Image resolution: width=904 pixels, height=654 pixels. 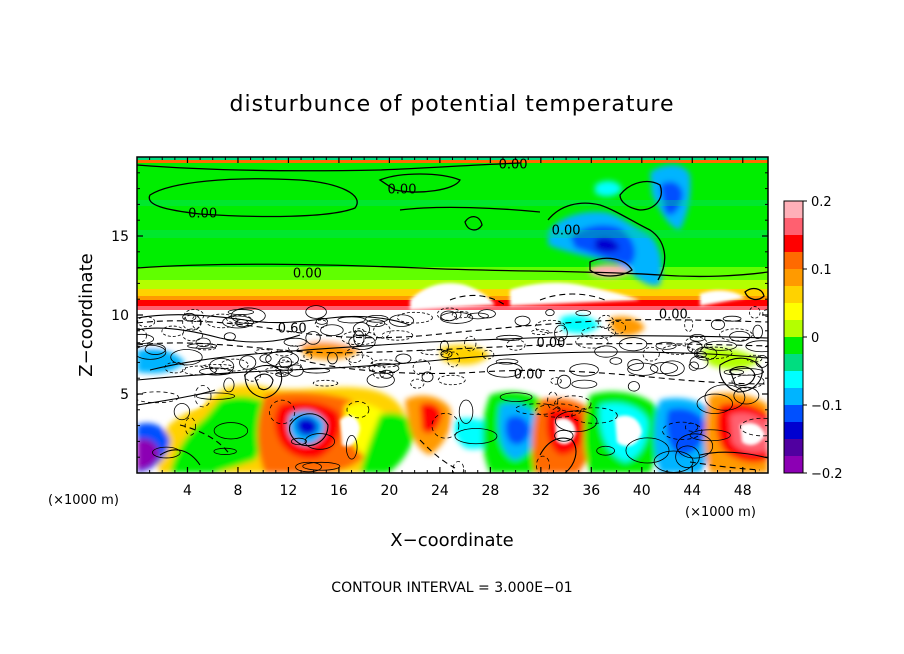 What do you see at coordinates (490, 491) in the screenshot?
I see `x-tick-label: 28` at bounding box center [490, 491].